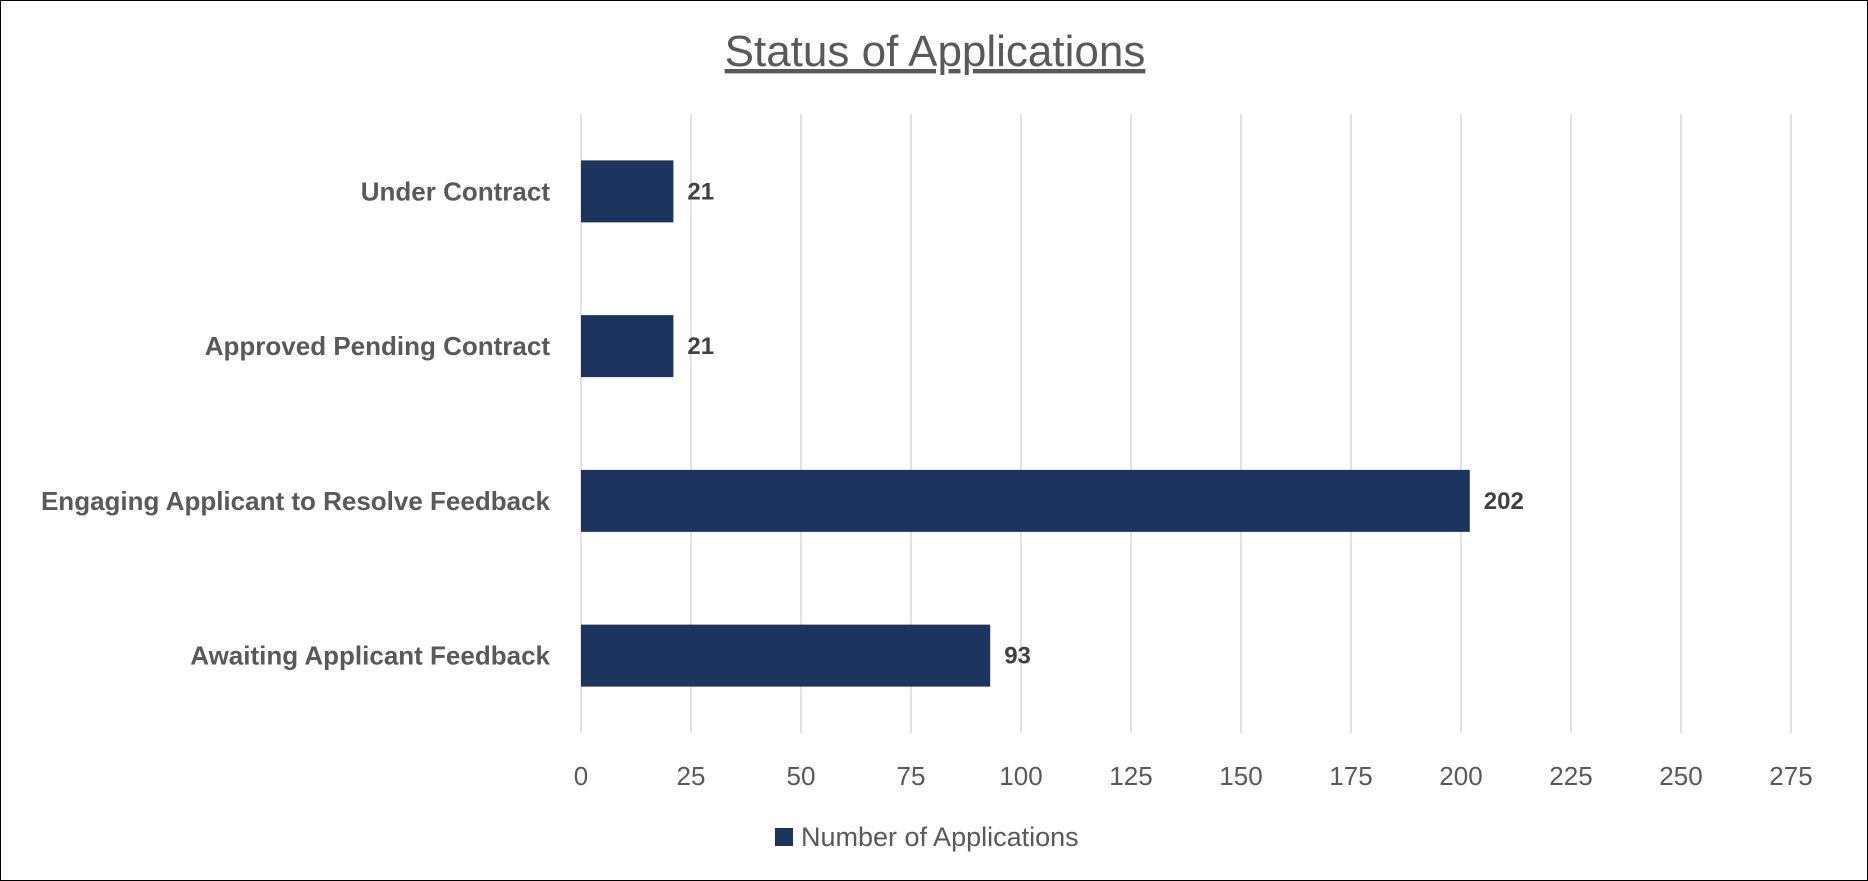 The image size is (1868, 881). What do you see at coordinates (581, 776) in the screenshot?
I see `x-tick-label: 0` at bounding box center [581, 776].